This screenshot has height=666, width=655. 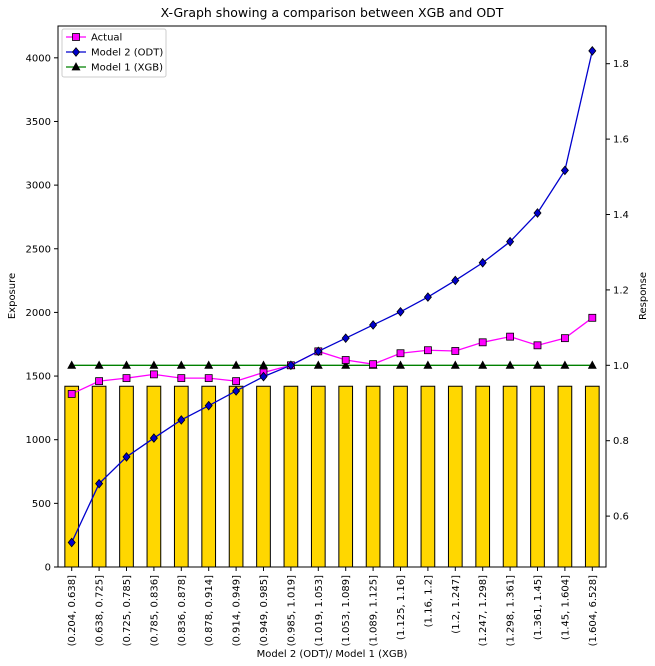 I want to click on x-tick-label: (0.949, 0.985], so click(x=264, y=611).